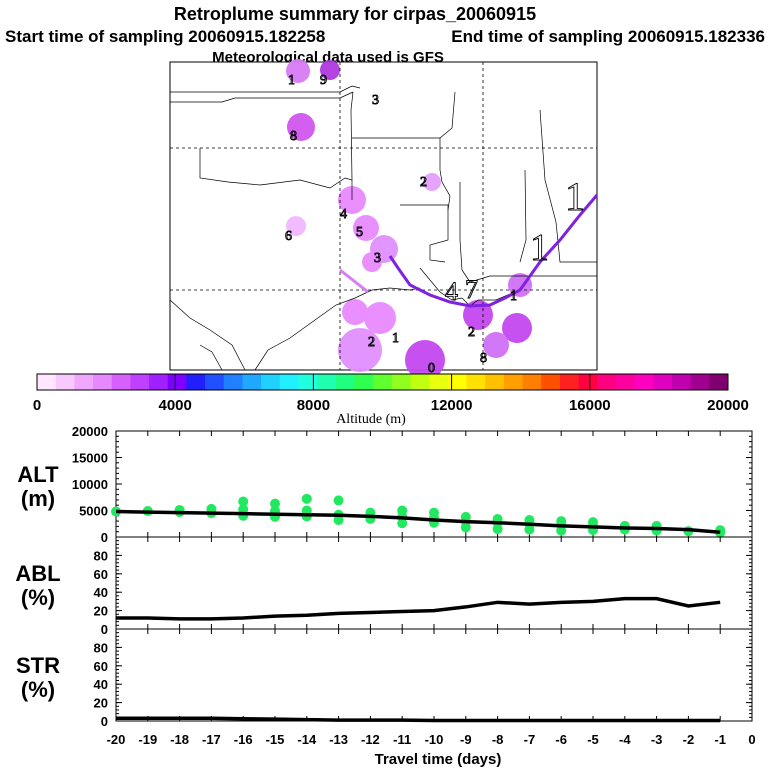 The width and height of the screenshot is (768, 768). Describe the element at coordinates (101, 647) in the screenshot. I see `y-tick-label: 80` at that location.